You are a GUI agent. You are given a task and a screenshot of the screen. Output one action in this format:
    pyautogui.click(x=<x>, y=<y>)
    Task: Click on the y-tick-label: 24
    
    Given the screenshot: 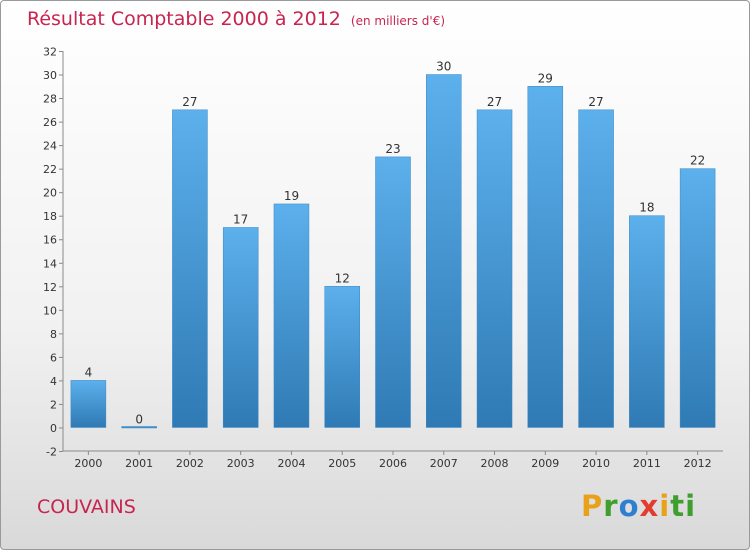 What is the action you would take?
    pyautogui.click(x=50, y=146)
    